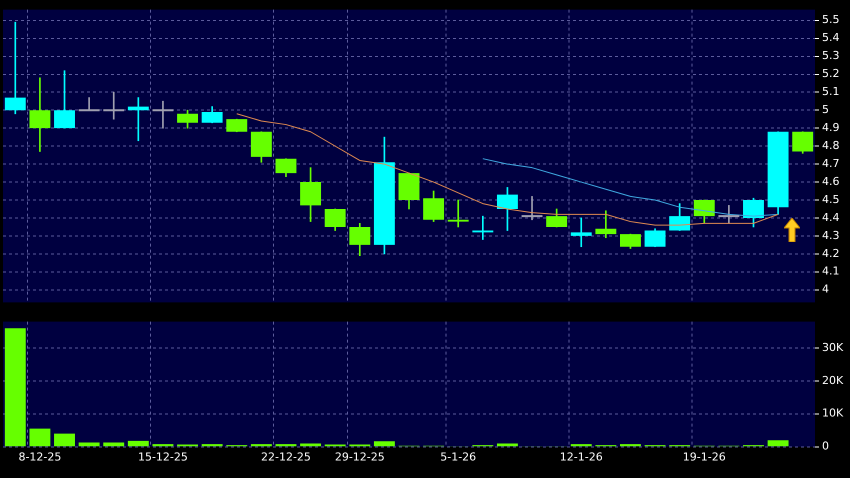 This screenshot has height=478, width=850. What do you see at coordinates (825, 289) in the screenshot?
I see `y-tick-label: 4` at bounding box center [825, 289].